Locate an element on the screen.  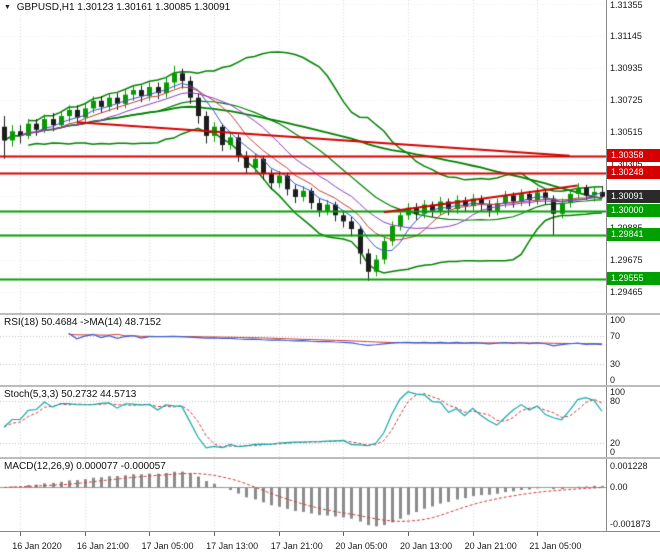
axis-tick-label: 1.31145 is located at coordinates (626, 35).